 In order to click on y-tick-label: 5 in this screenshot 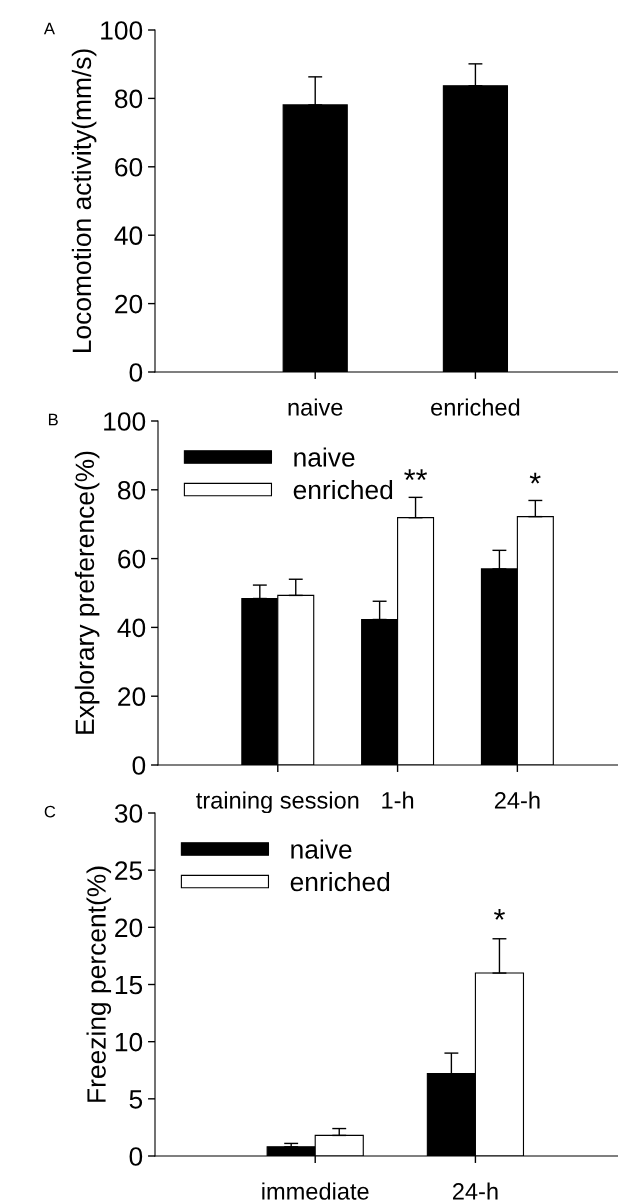, I will do `click(136, 1099)`.